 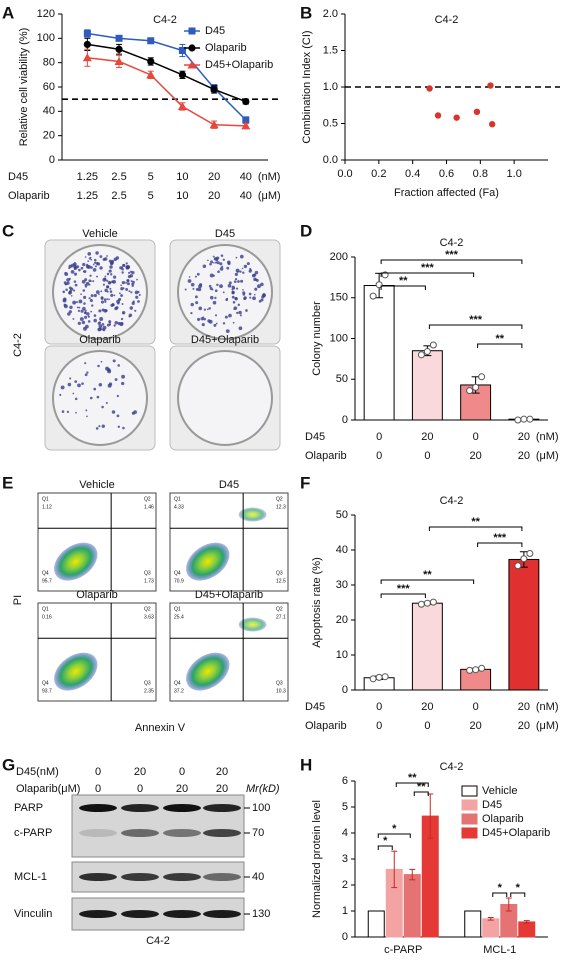 I want to click on significance-label: *, so click(x=394, y=829).